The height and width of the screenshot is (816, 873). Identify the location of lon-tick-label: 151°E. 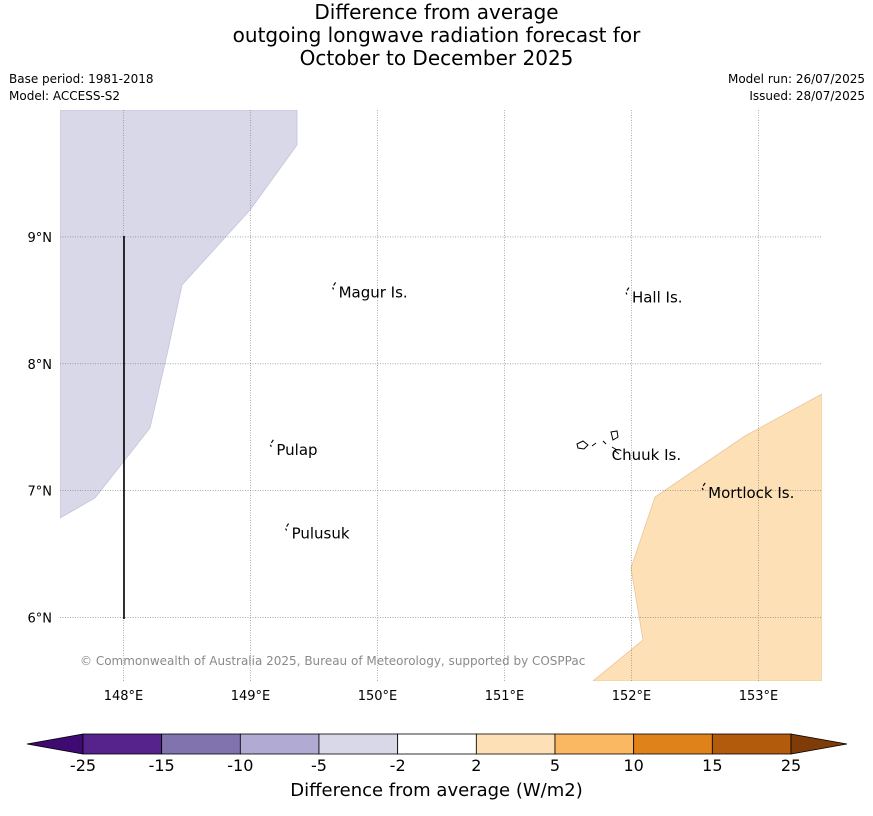
(505, 696).